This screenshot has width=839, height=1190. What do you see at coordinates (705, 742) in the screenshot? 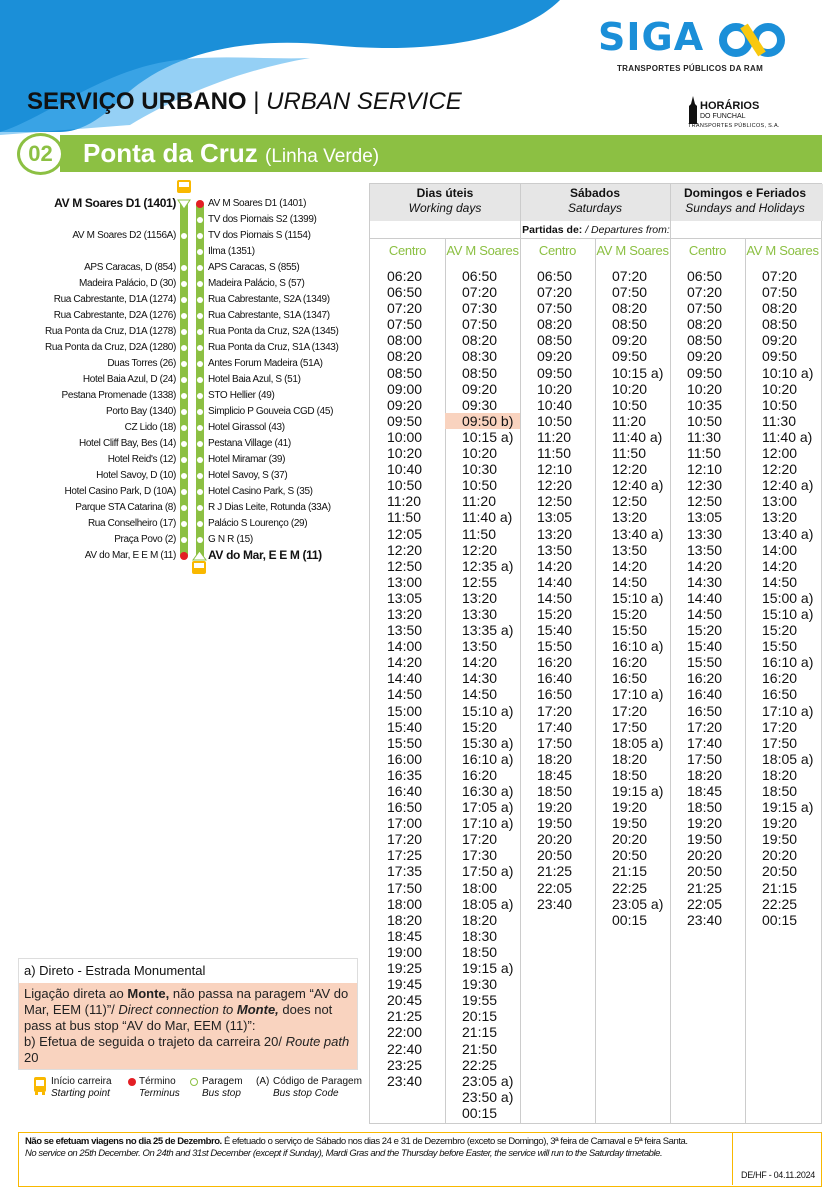
I see `departure-time: 17:40` at bounding box center [705, 742].